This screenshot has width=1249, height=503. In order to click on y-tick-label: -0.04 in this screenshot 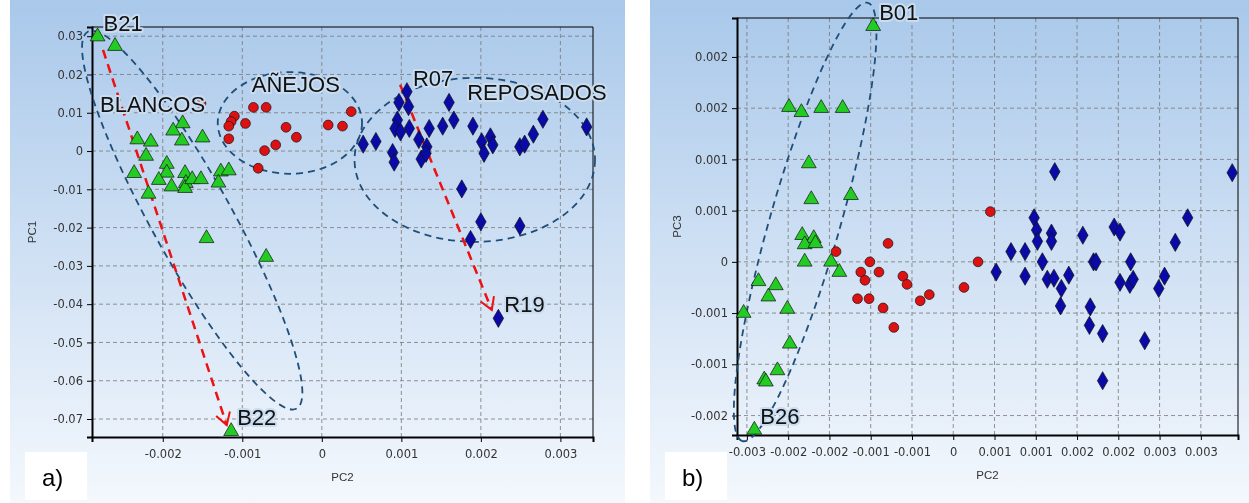, I will do `click(68, 304)`.